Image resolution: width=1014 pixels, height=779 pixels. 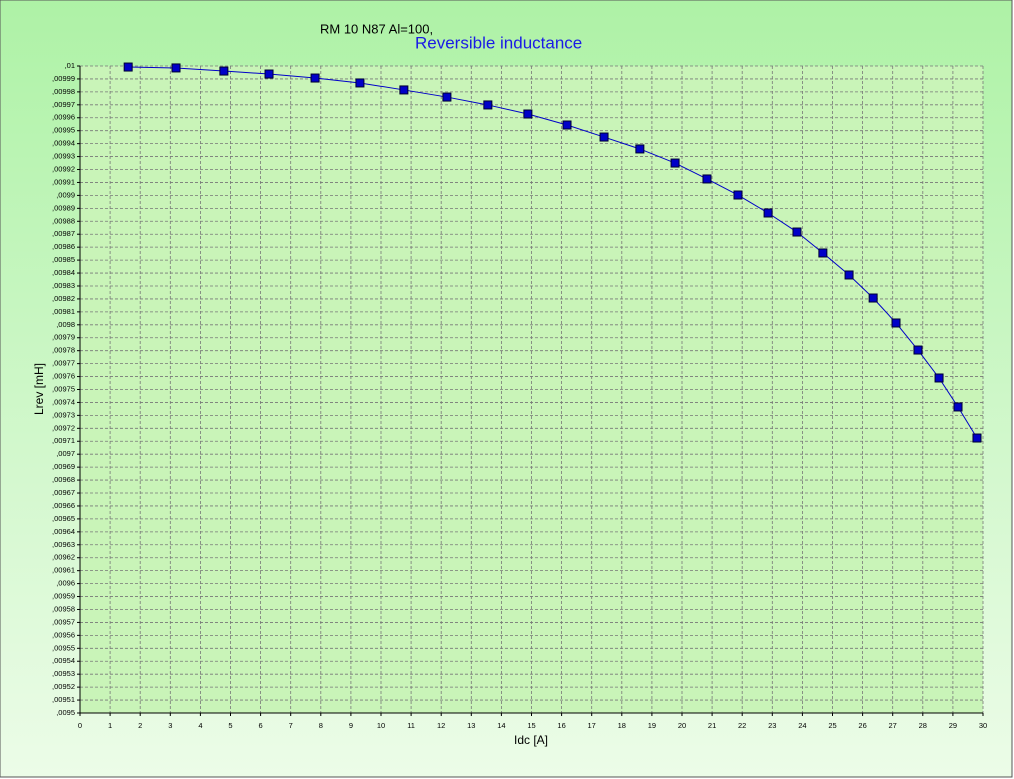 What do you see at coordinates (39, 389) in the screenshot?
I see `y-axis-label: Lrev [mH]` at bounding box center [39, 389].